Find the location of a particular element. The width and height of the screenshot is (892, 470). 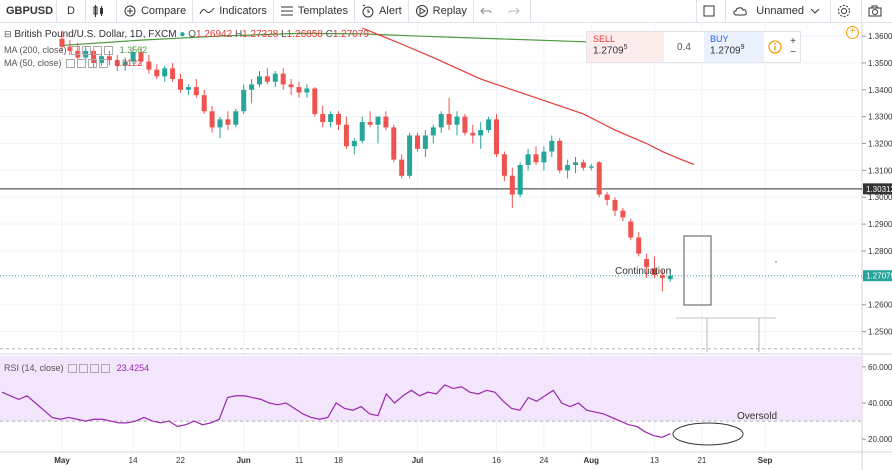

undo-button is located at coordinates (488, 11).